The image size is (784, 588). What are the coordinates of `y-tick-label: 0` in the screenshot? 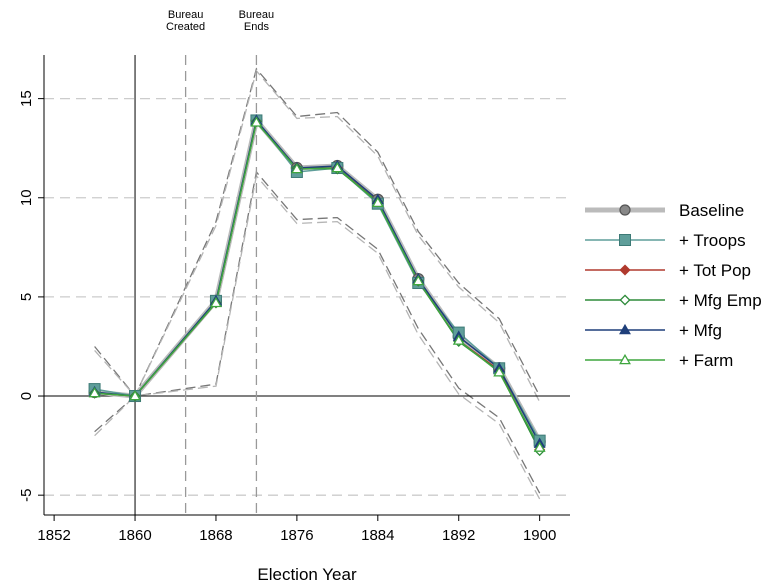 It's located at (26, 396).